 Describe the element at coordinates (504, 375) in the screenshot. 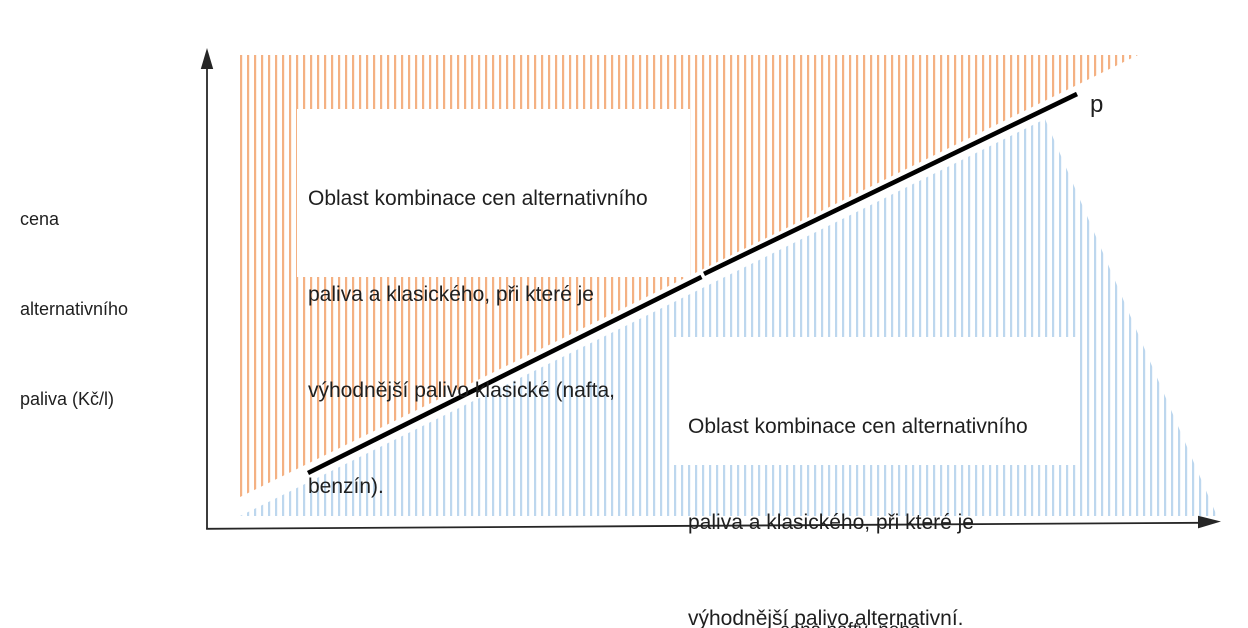

I see `price-line-segment-left` at that location.